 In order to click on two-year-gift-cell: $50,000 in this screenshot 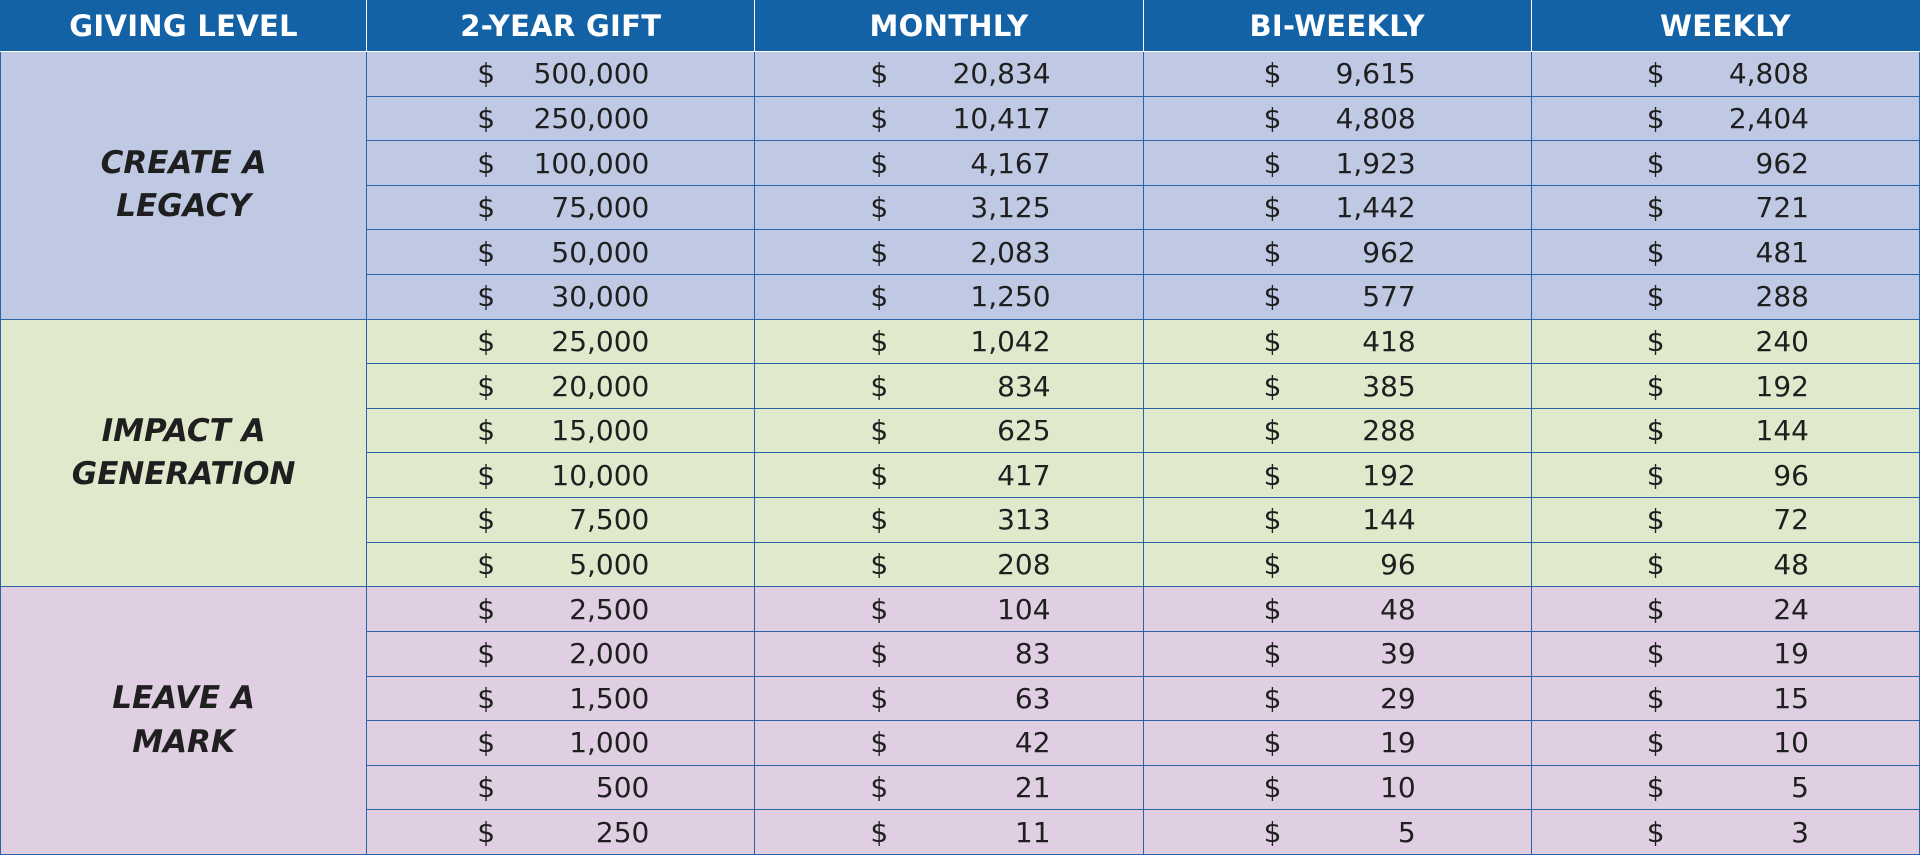, I will do `click(561, 252)`.